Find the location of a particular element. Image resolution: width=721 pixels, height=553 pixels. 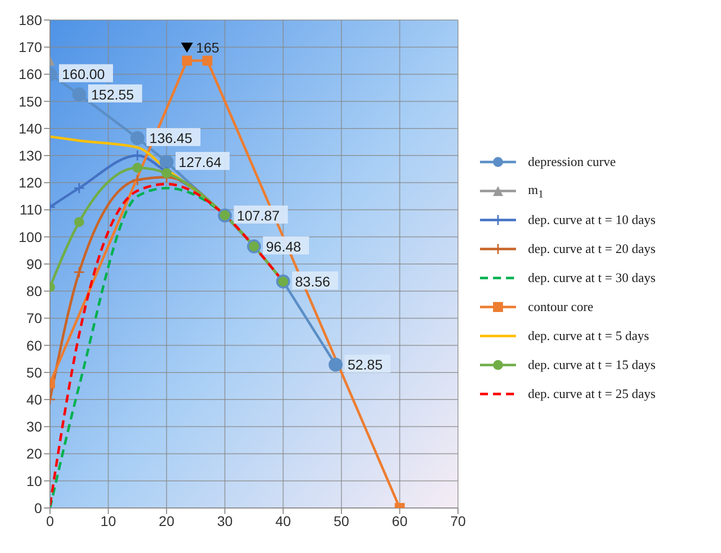

legend-label: dep. curve at t = 30 days is located at coordinates (592, 277).